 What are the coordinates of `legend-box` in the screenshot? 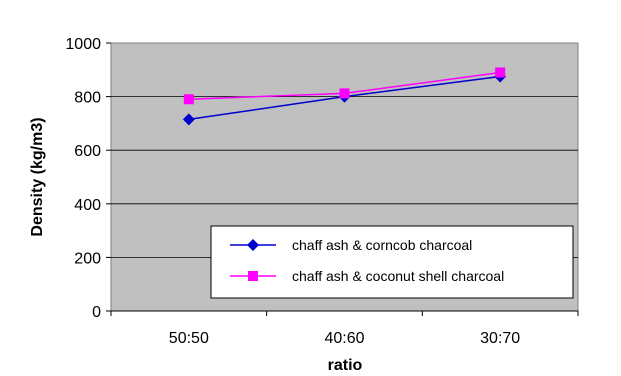 It's located at (392, 262).